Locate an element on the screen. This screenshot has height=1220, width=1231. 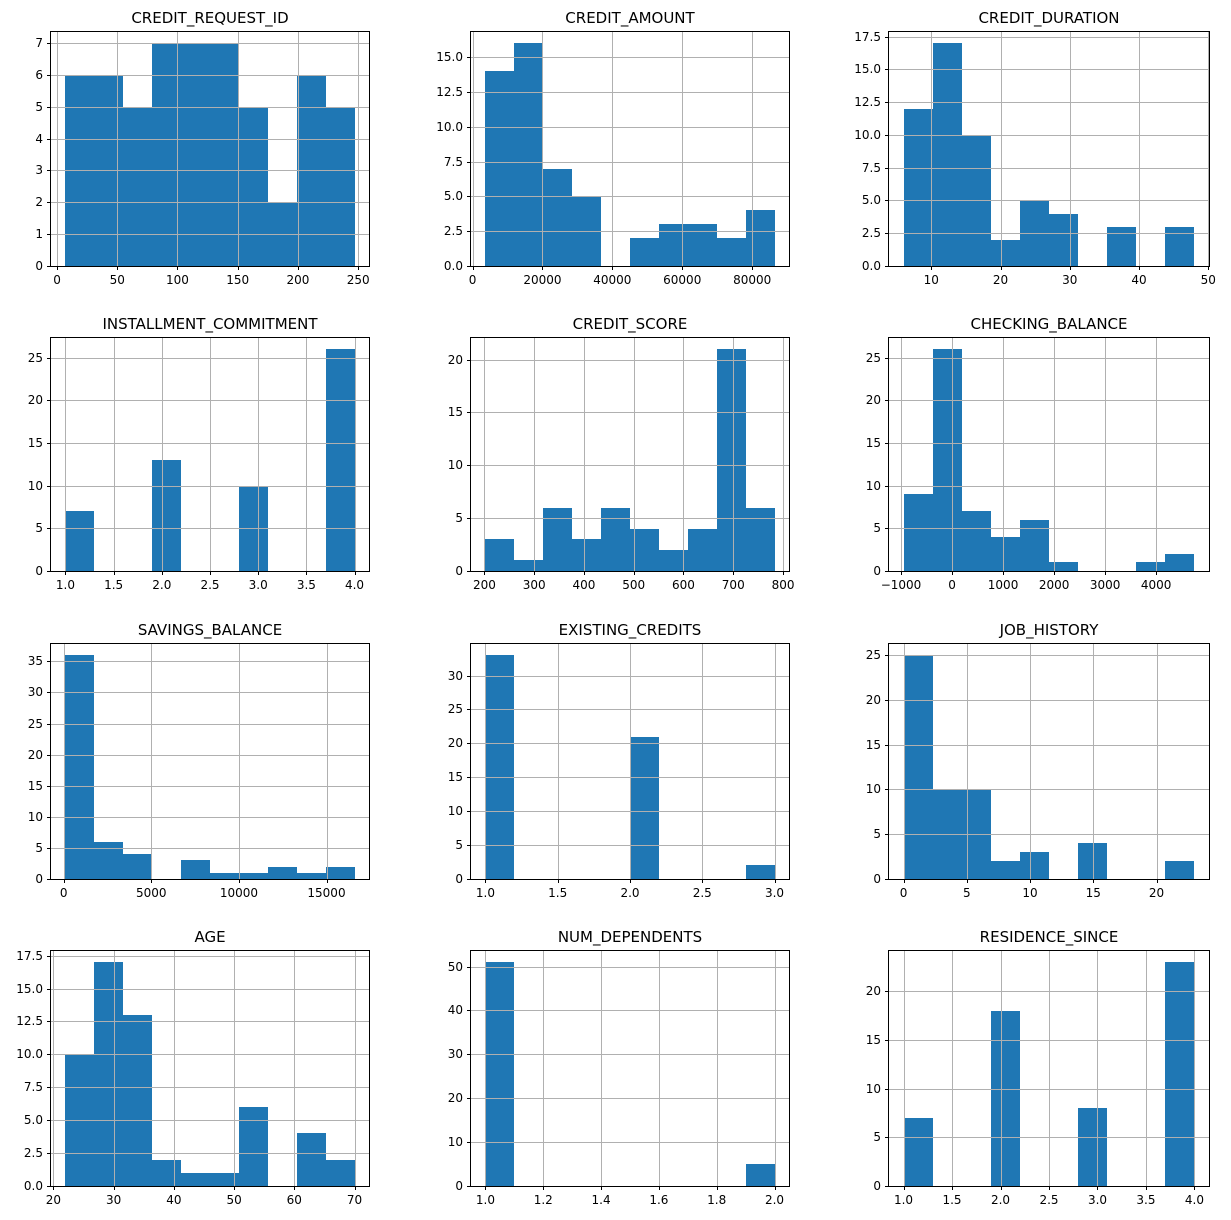
x-tick-label: 4000 is located at coordinates (1156, 585).